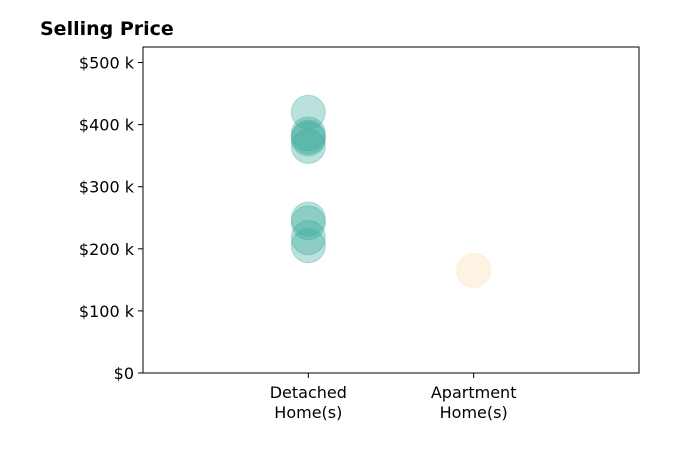 The height and width of the screenshot is (462, 679). What do you see at coordinates (107, 311) in the screenshot?
I see `y-tick-label: $100 k` at bounding box center [107, 311].